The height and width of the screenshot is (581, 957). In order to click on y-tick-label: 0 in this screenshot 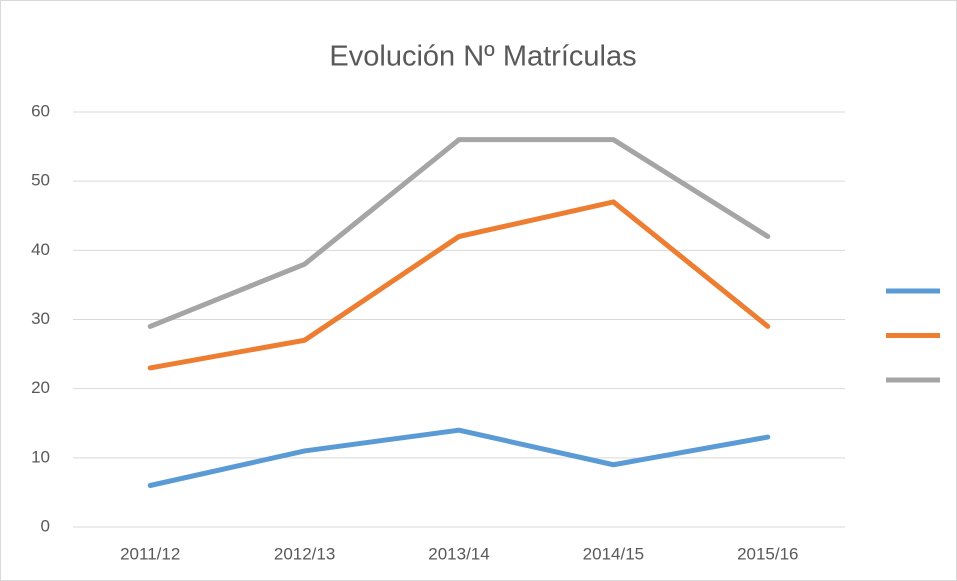, I will do `click(45, 525)`.